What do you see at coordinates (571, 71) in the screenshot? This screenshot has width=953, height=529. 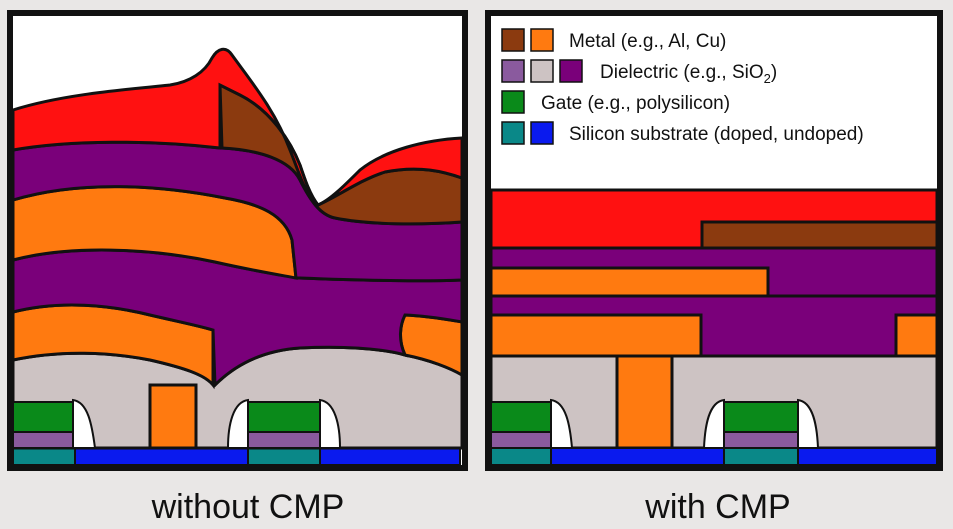 I see `legend-swatch-dielectric-purple` at bounding box center [571, 71].